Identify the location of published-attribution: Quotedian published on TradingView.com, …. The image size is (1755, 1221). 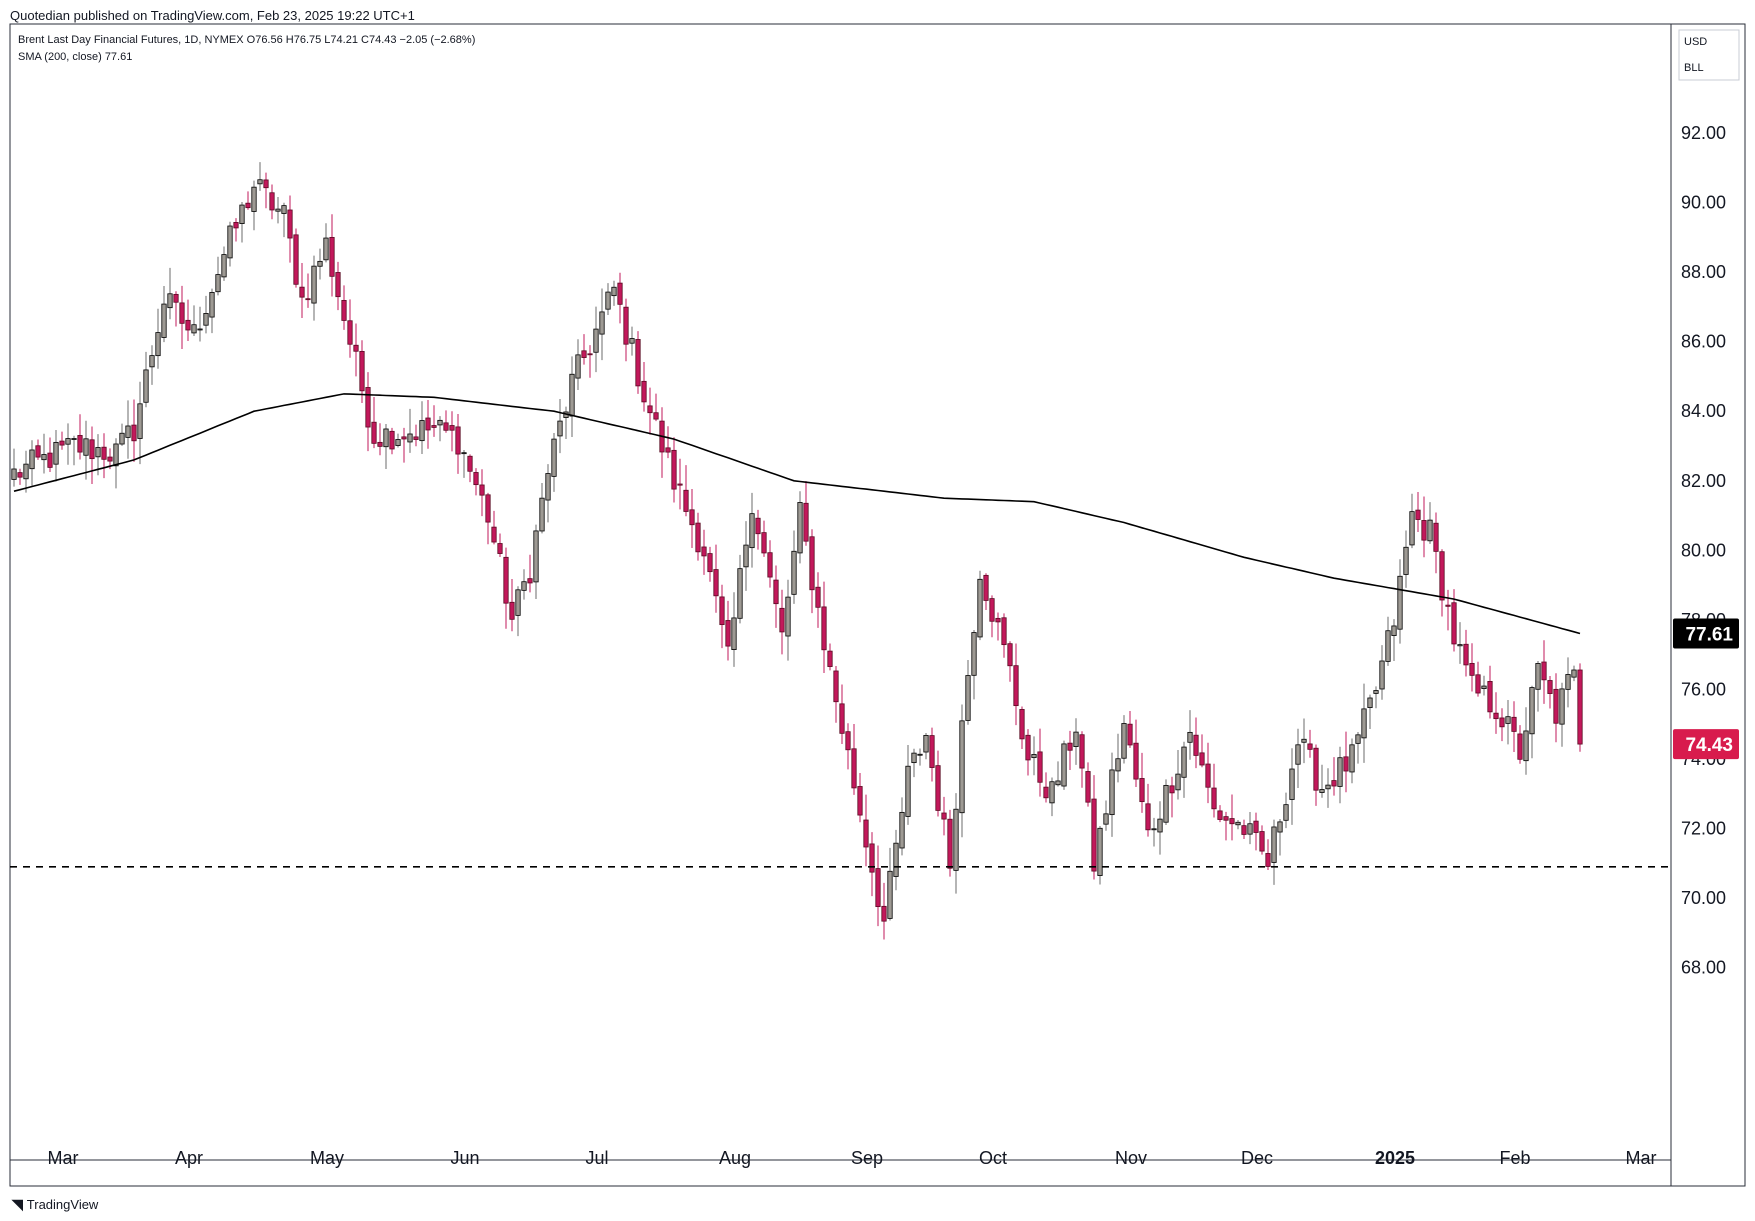
(212, 15).